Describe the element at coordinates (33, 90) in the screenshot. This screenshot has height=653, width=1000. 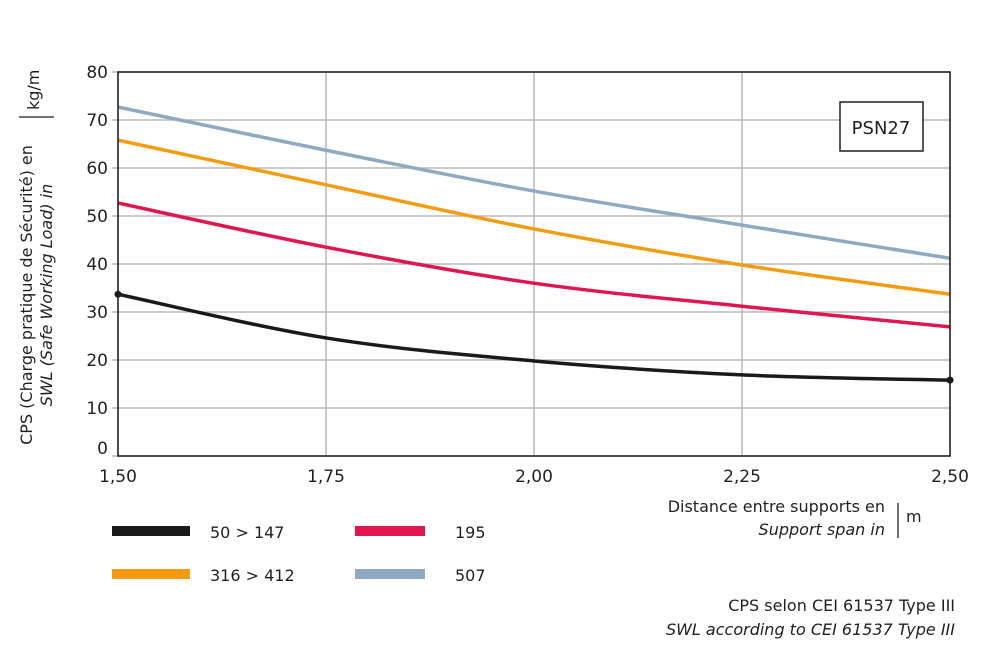
I see `y-unit: kg/m` at that location.